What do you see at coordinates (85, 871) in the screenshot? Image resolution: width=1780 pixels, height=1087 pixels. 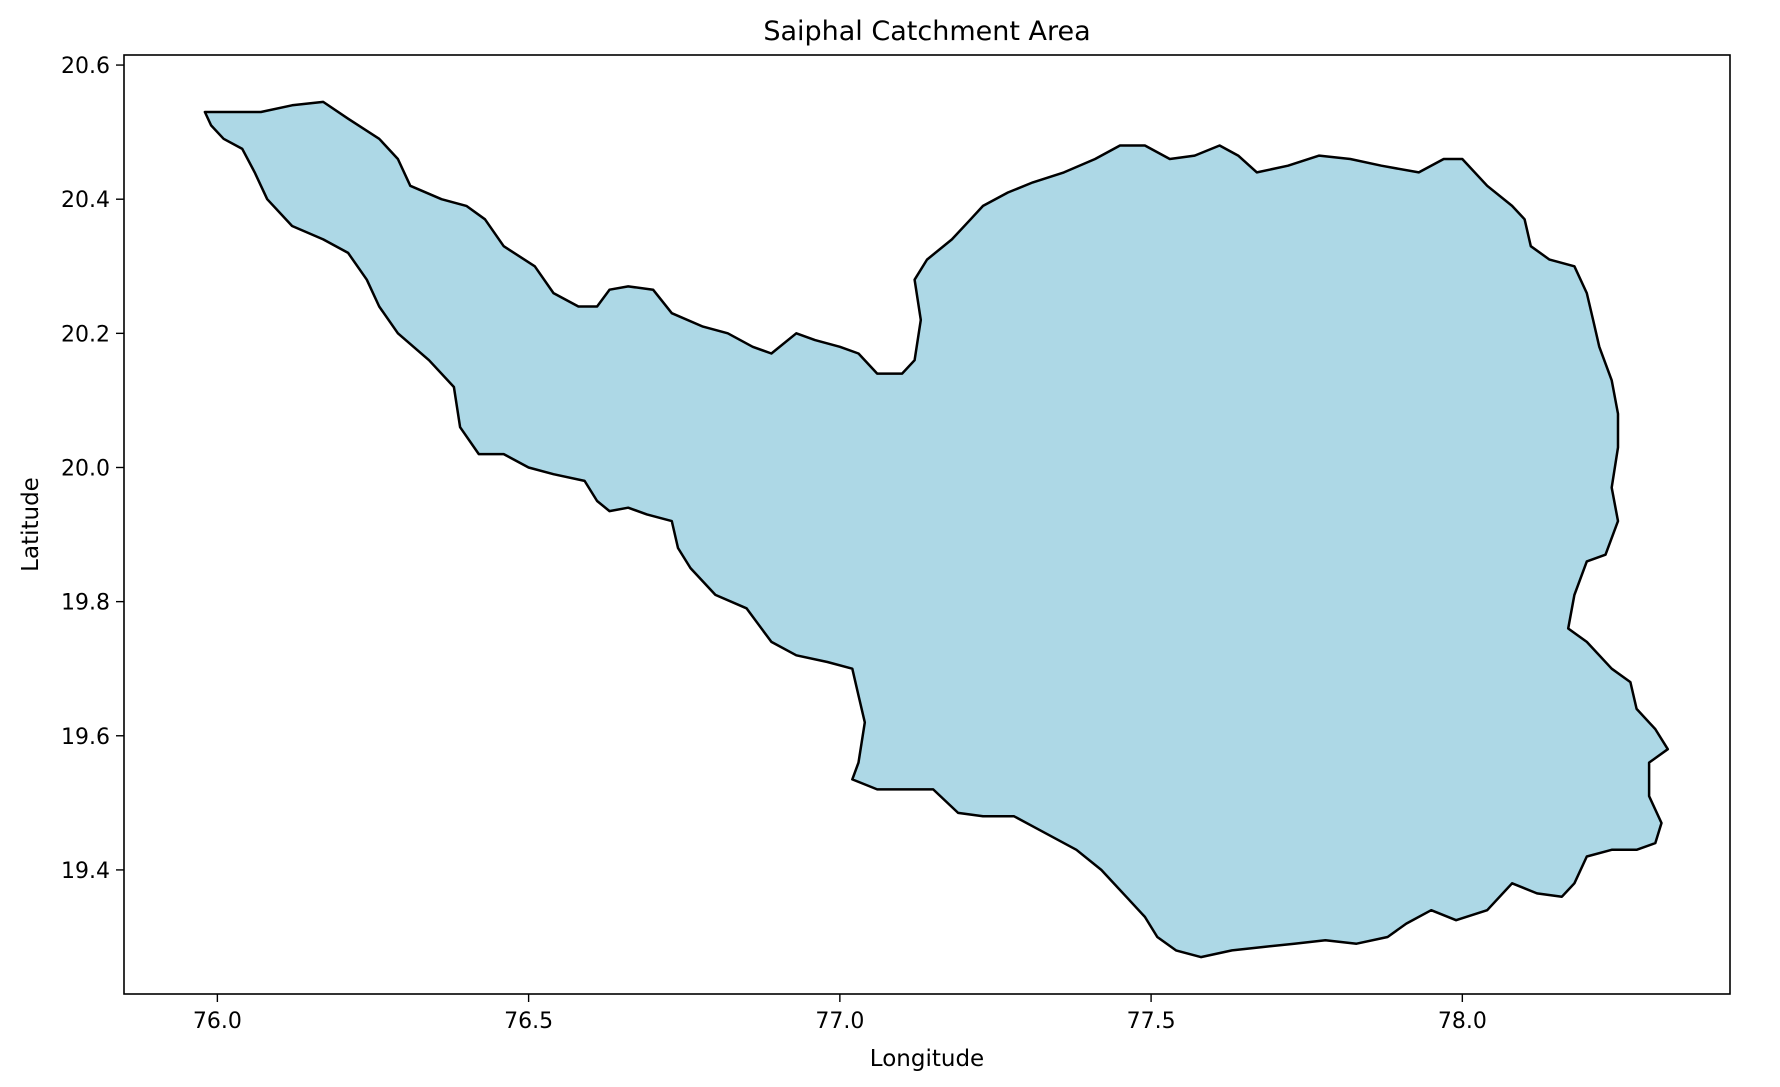 I see `y-tick-label: 19.4` at bounding box center [85, 871].